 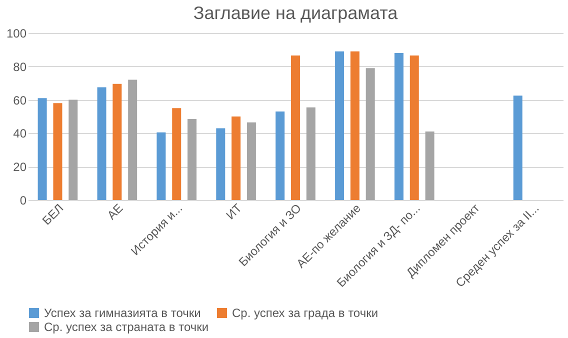 I want to click on y-tick-label: 0, so click(x=23, y=201).